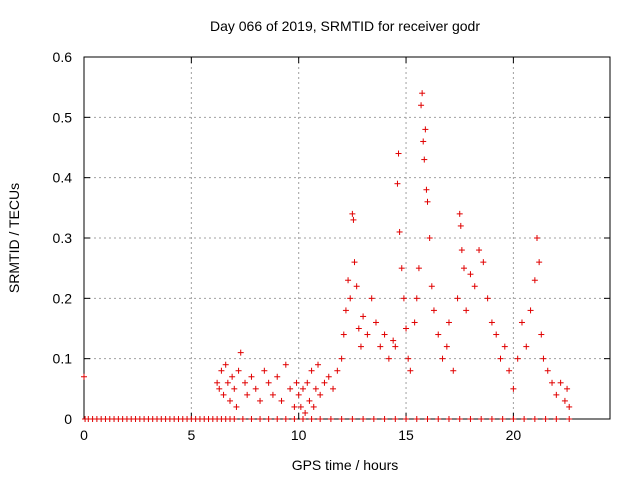  I want to click on y-tick-label: 0.3, so click(63, 238).